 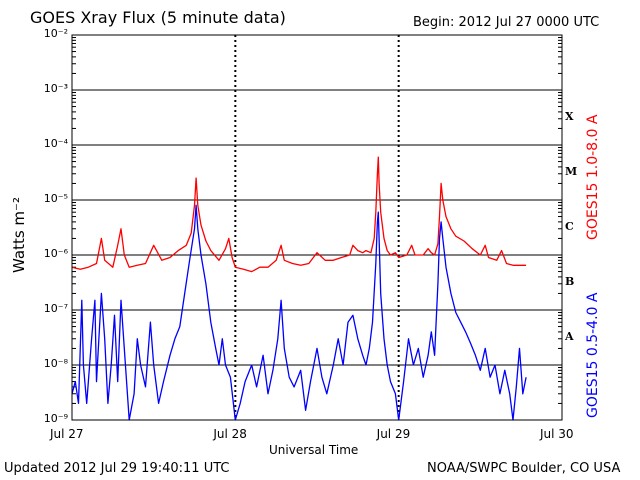 I want to click on credit-label: NOAA/SWPC Boulder, CO USA, so click(x=524, y=468).